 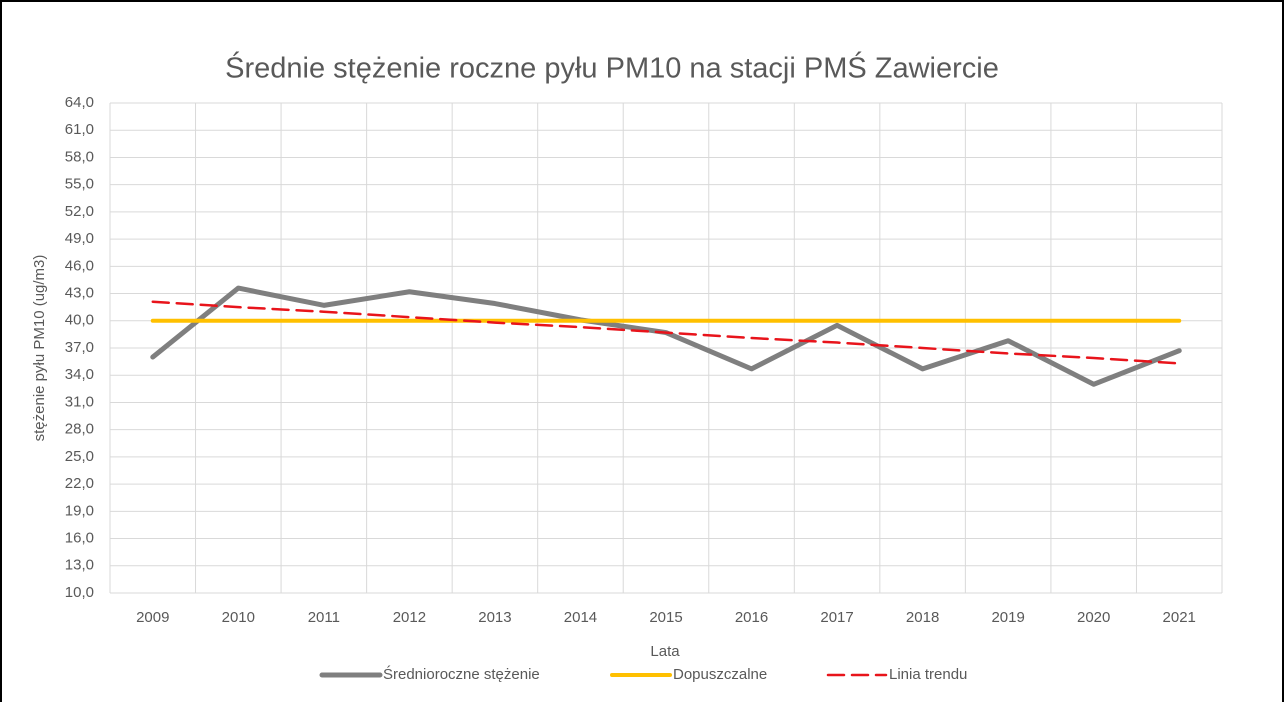 What do you see at coordinates (580, 617) in the screenshot?
I see `x-tick-label: 2014` at bounding box center [580, 617].